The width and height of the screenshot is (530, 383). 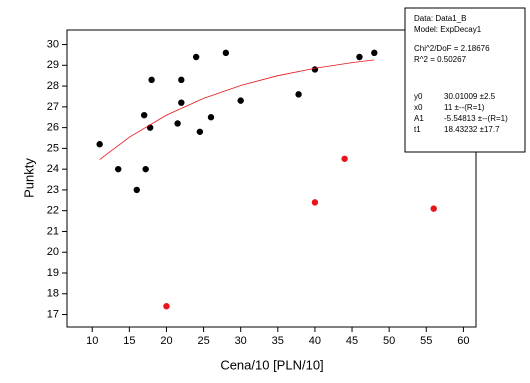 What do you see at coordinates (389, 341) in the screenshot?
I see `x-tick-label: 50` at bounding box center [389, 341].